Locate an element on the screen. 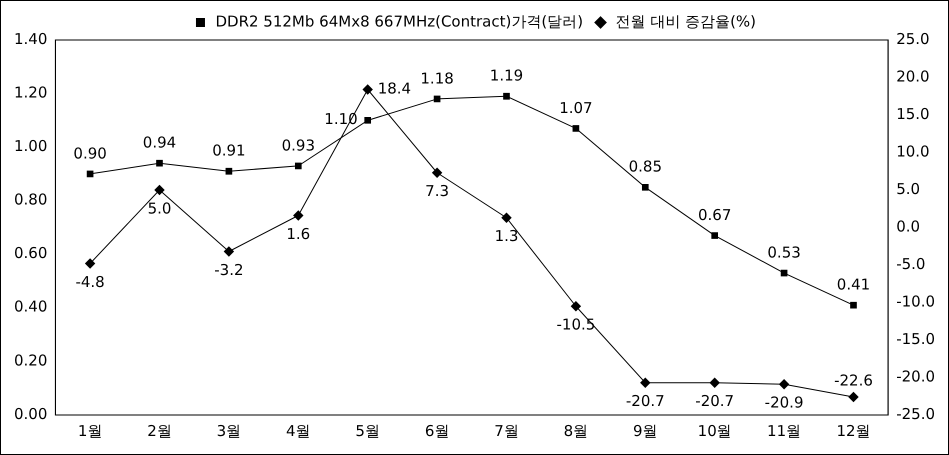  data-label: 0.91 is located at coordinates (229, 151).